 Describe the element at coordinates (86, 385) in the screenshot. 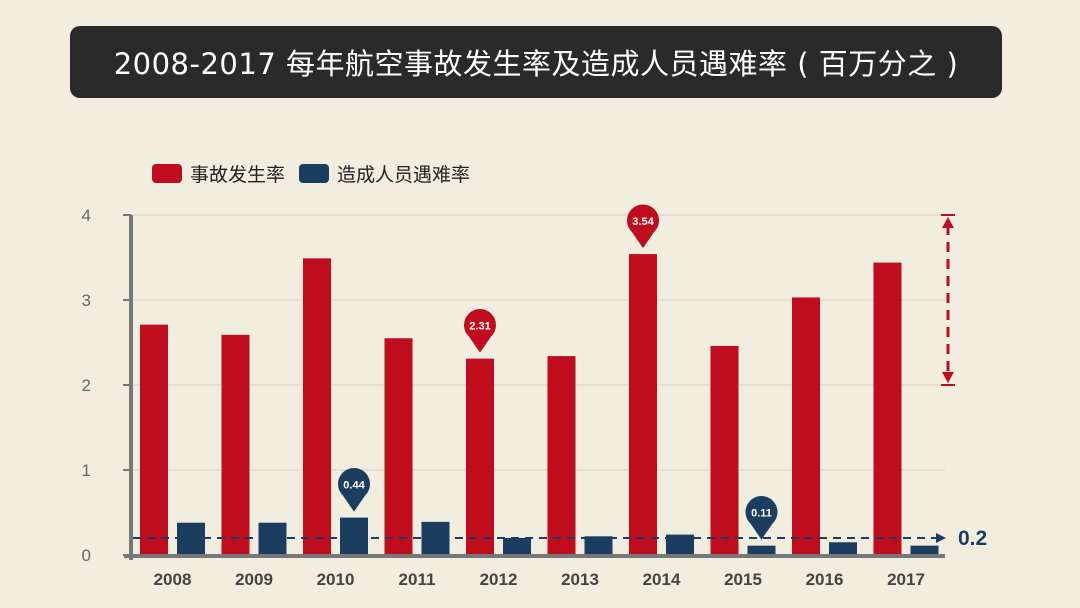

I see `y-tick-label: 2` at that location.